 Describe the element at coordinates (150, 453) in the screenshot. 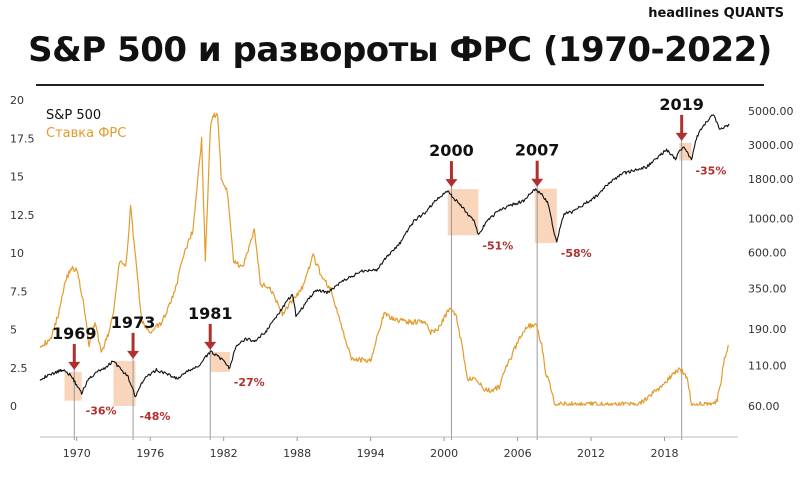

I see `x-tick-label: 1976` at that location.